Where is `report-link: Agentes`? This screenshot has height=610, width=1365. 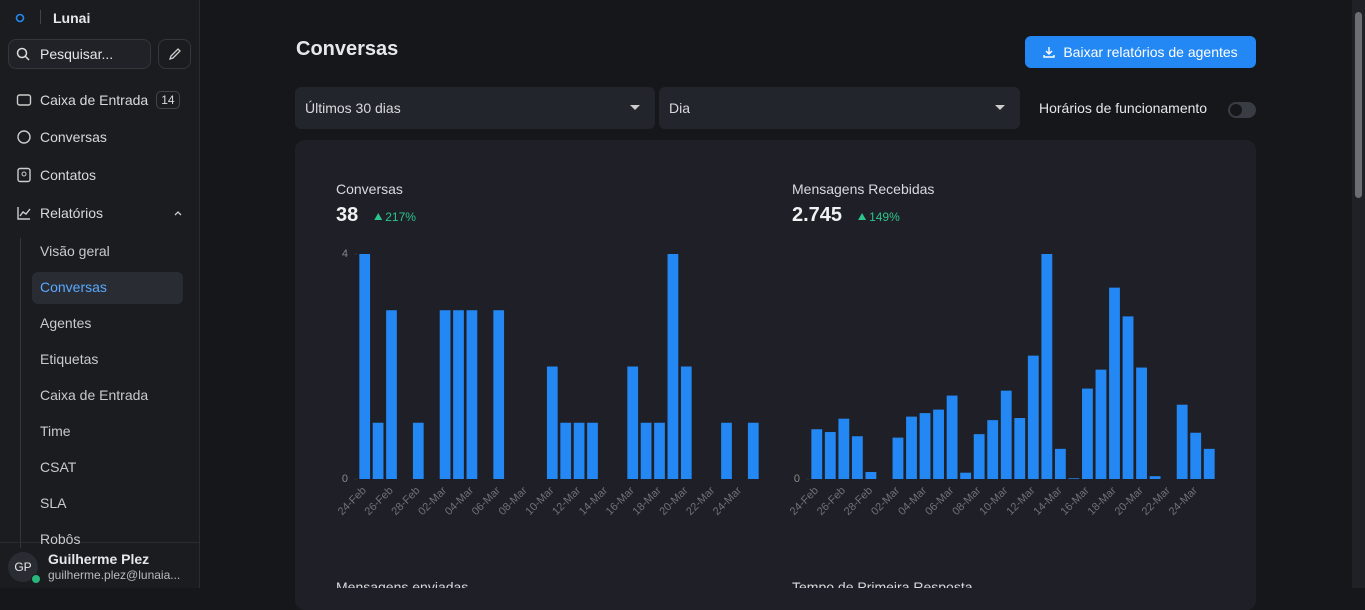 report-link: Agentes is located at coordinates (66, 323).